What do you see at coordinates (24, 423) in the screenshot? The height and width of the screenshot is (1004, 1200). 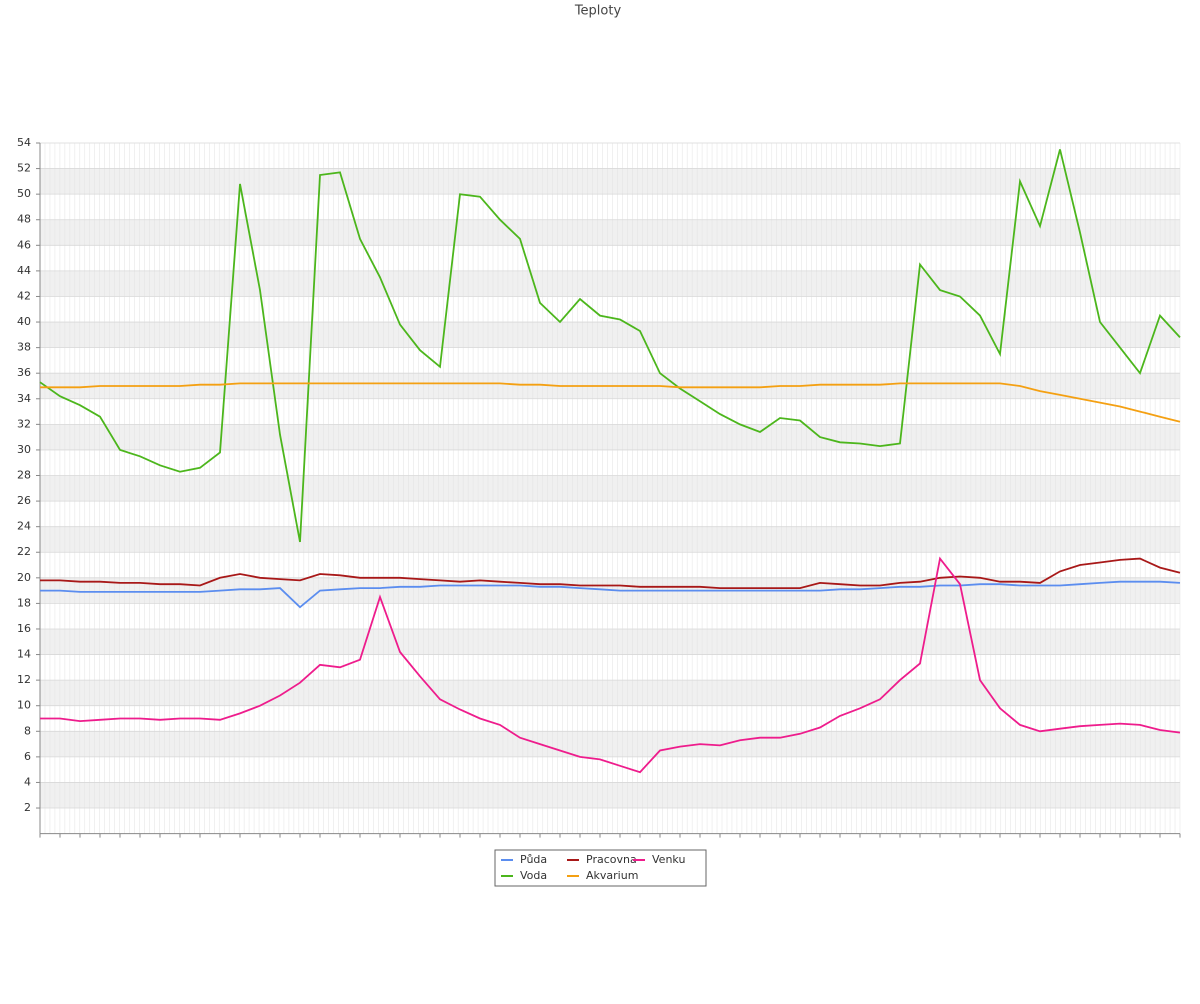 I see `y-tick-label: 32` at bounding box center [24, 423].